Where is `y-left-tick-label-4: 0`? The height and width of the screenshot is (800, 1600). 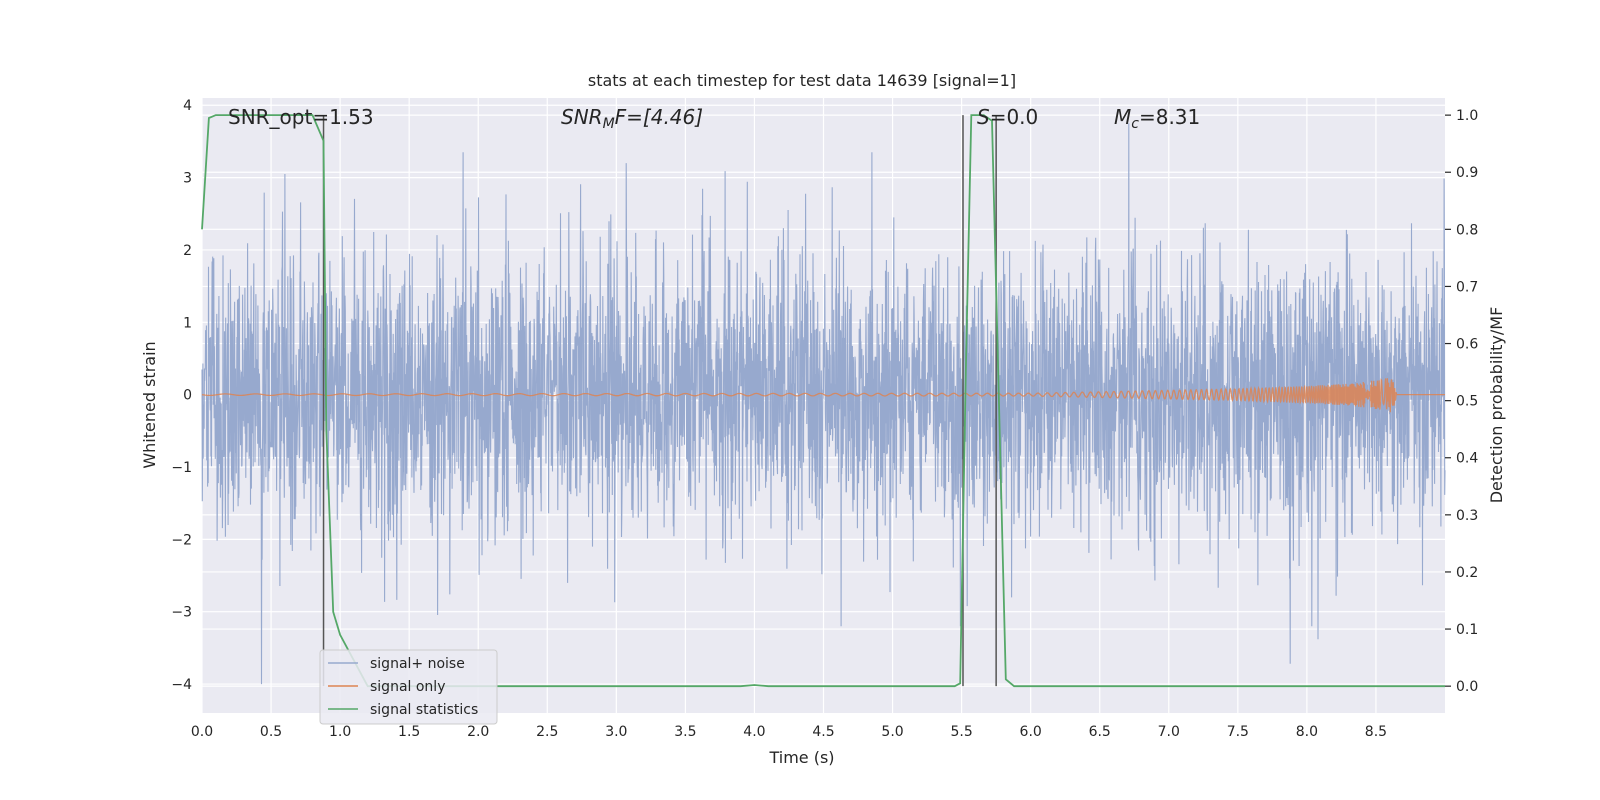
y-left-tick-label-4: 0 is located at coordinates (187, 396).